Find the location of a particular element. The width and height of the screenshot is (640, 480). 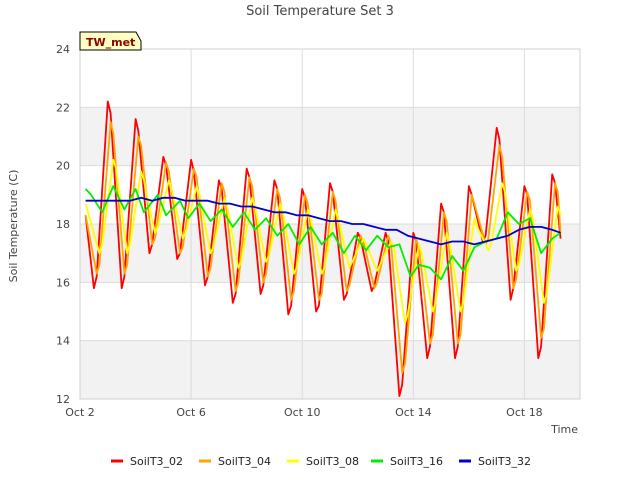

y-tick-label: 12 is located at coordinates (63, 399).